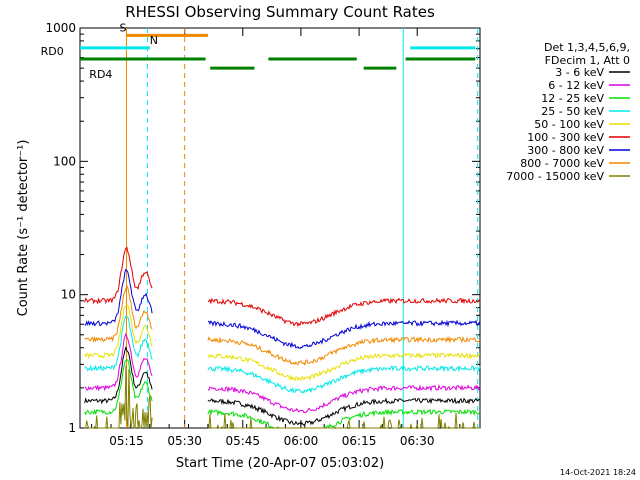 The width and height of the screenshot is (640, 480). Describe the element at coordinates (576, 85) in the screenshot. I see `legend-entry-label: 6 - 12 keV` at that location.